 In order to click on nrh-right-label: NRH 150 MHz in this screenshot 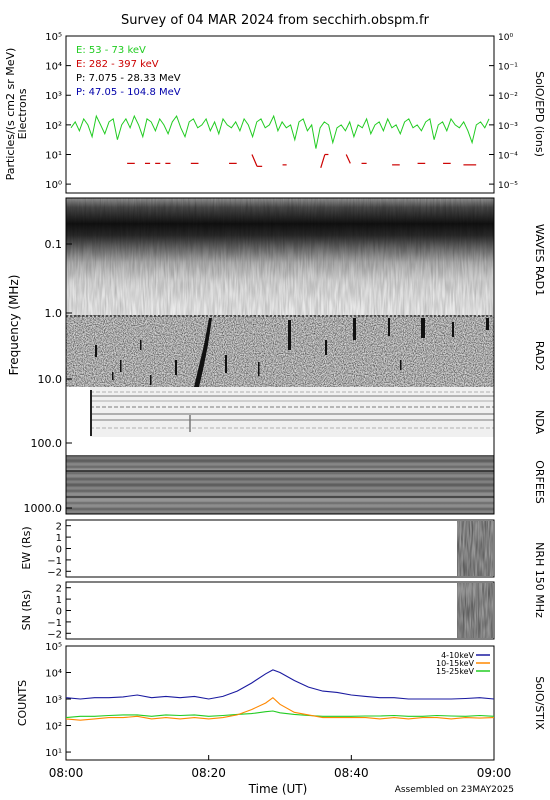, I will do `click(539, 580)`.